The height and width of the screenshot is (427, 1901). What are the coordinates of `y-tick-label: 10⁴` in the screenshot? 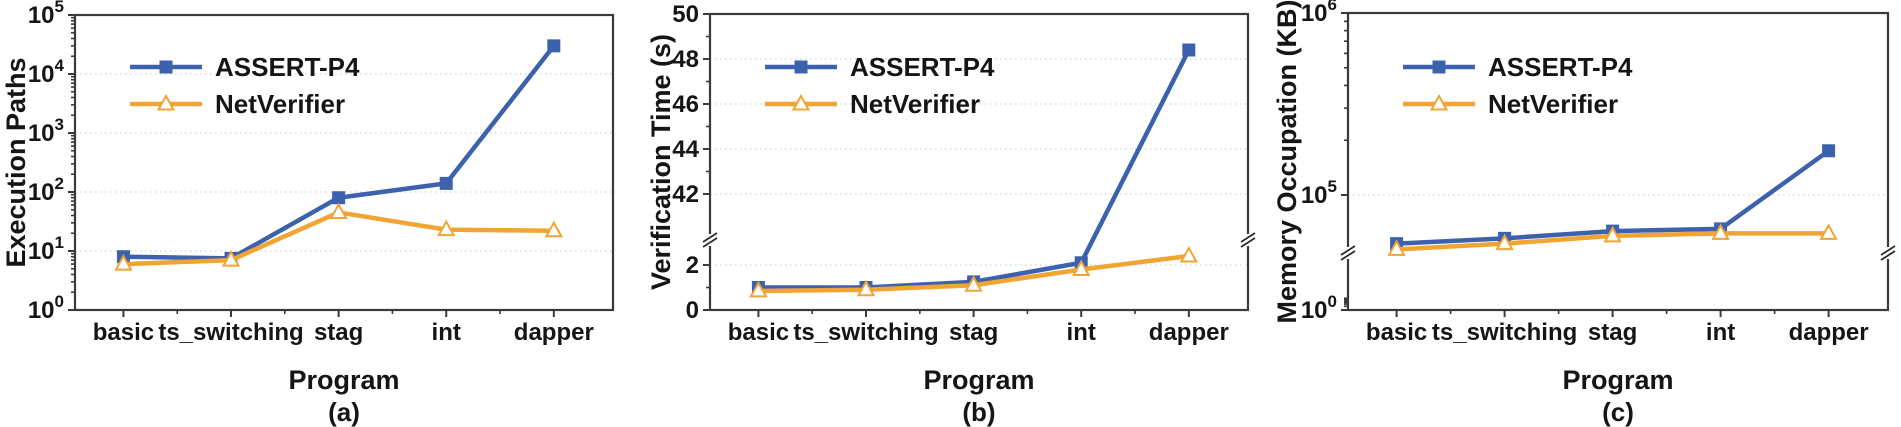 It's located at (46, 72).